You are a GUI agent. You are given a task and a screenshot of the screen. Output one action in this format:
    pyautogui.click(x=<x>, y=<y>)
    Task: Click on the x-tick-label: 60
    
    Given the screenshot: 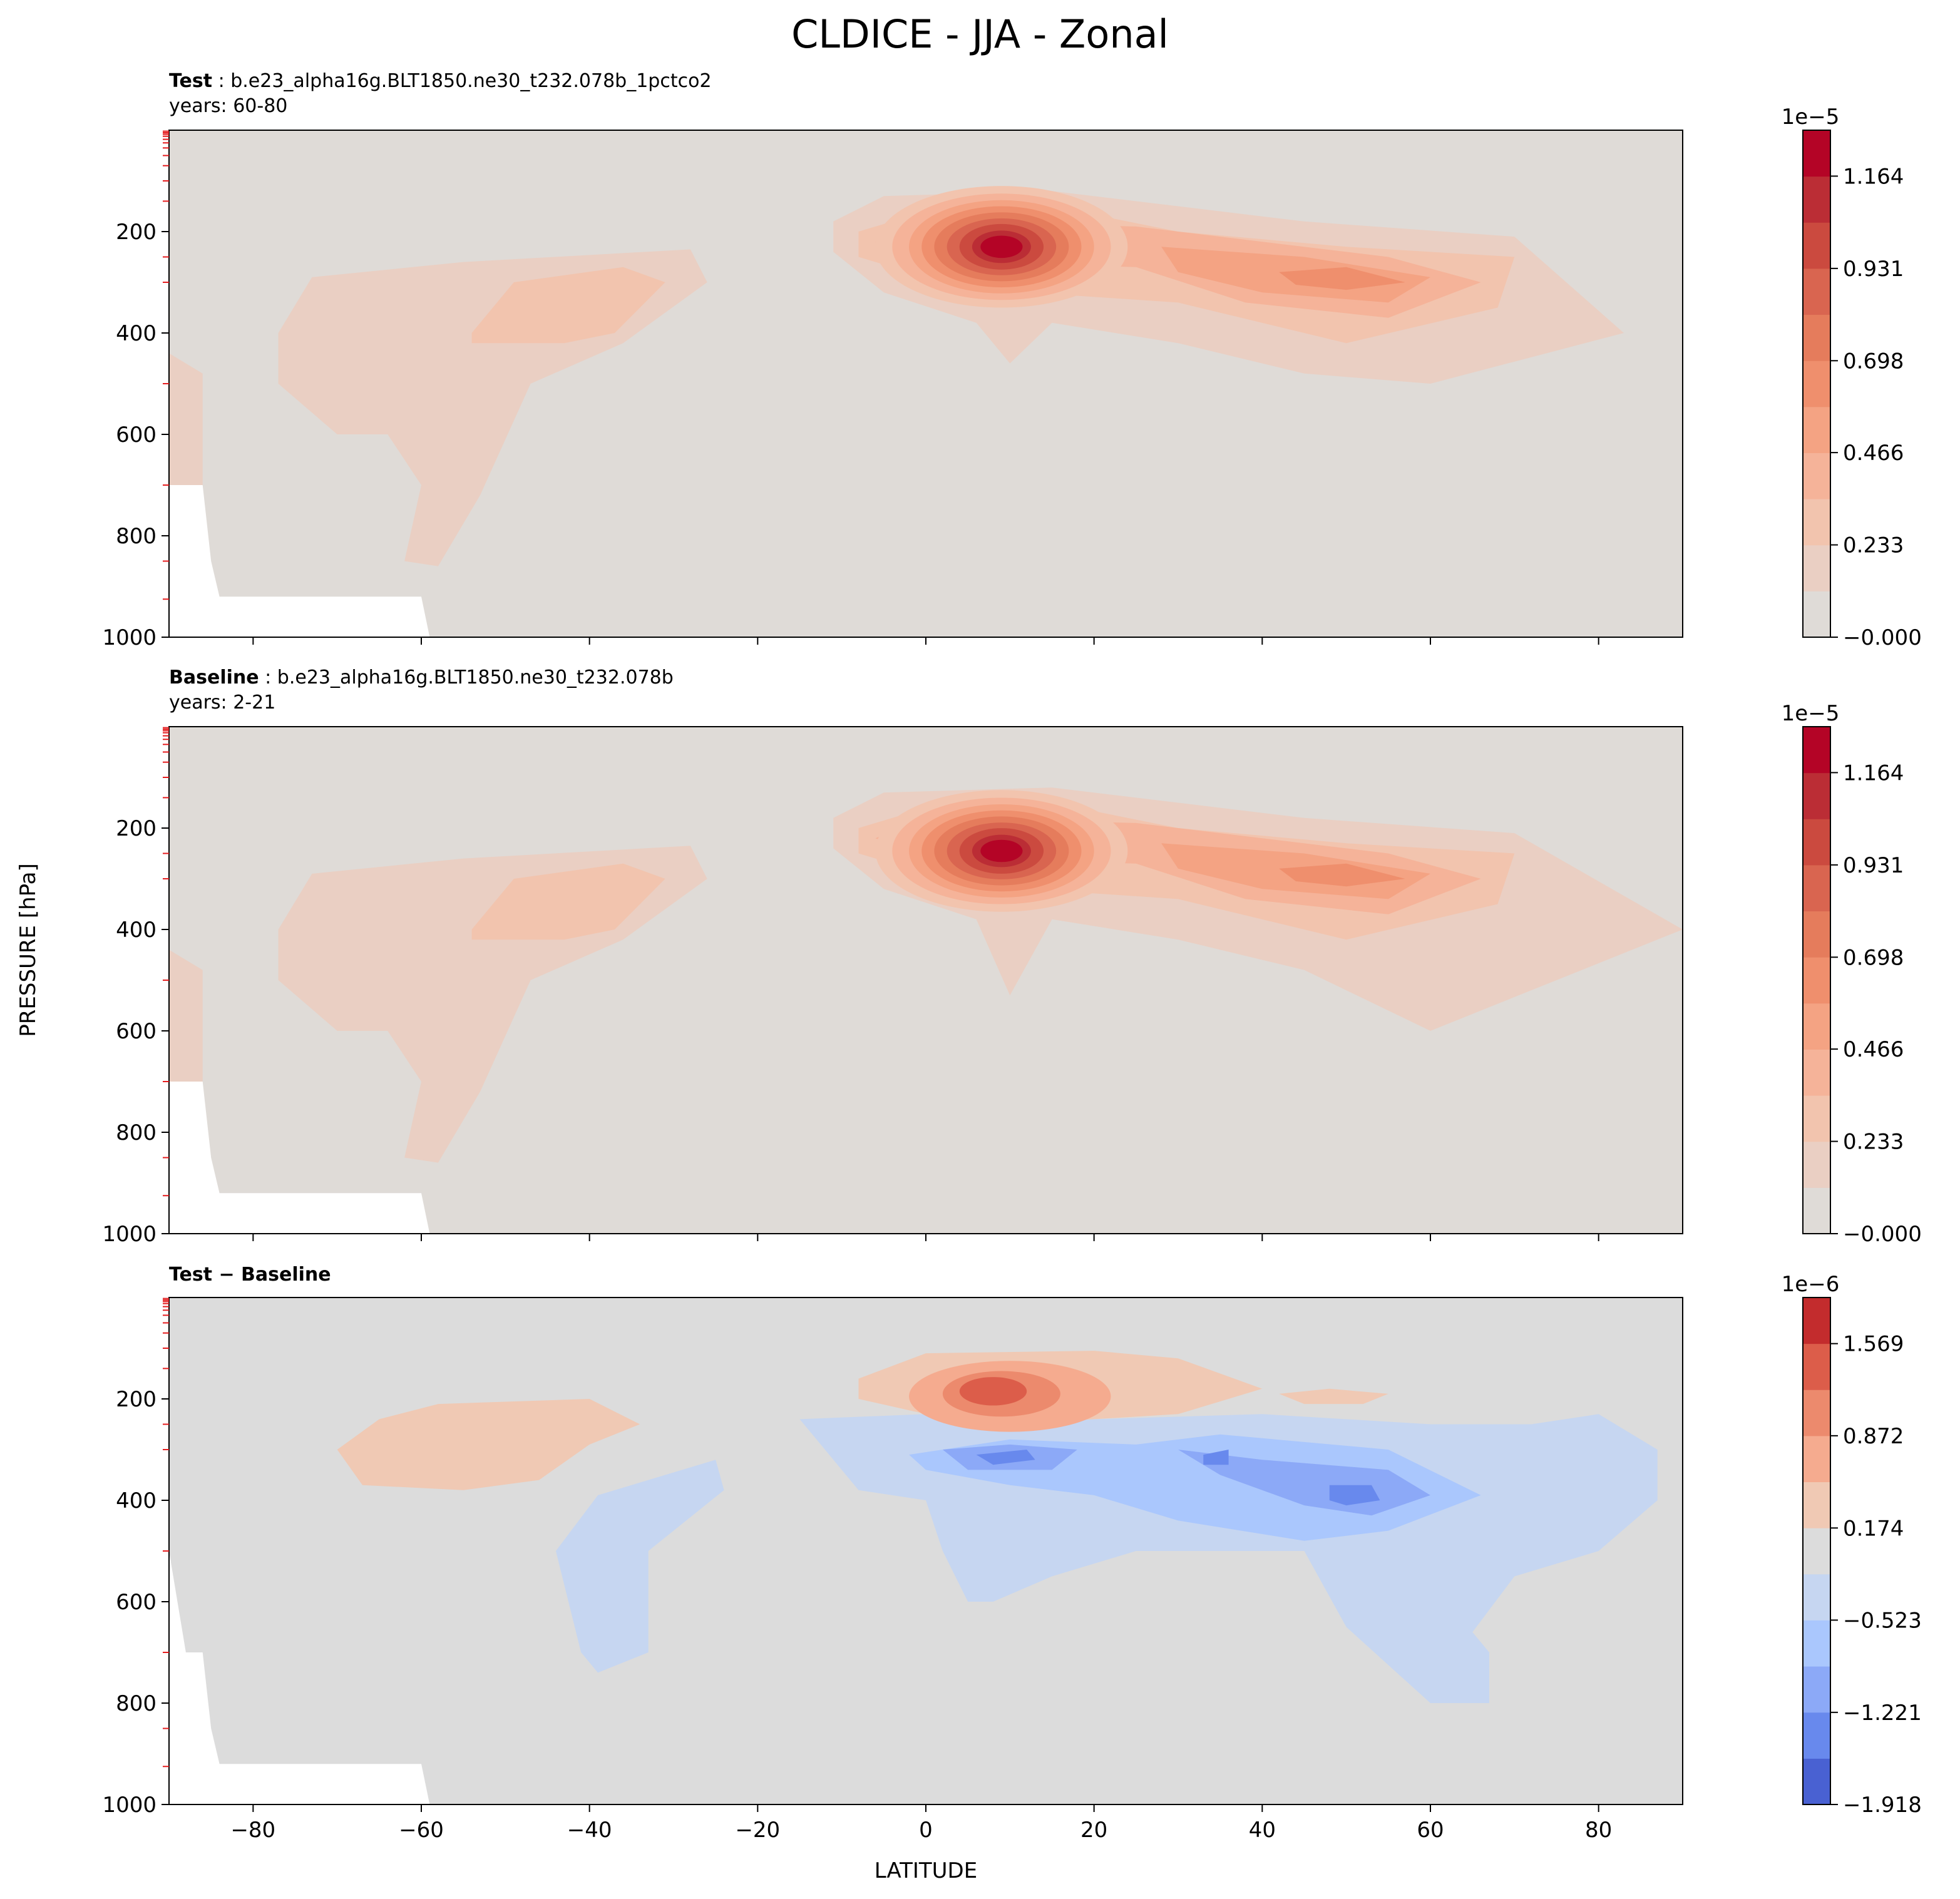 What is the action you would take?
    pyautogui.click(x=1430, y=1830)
    